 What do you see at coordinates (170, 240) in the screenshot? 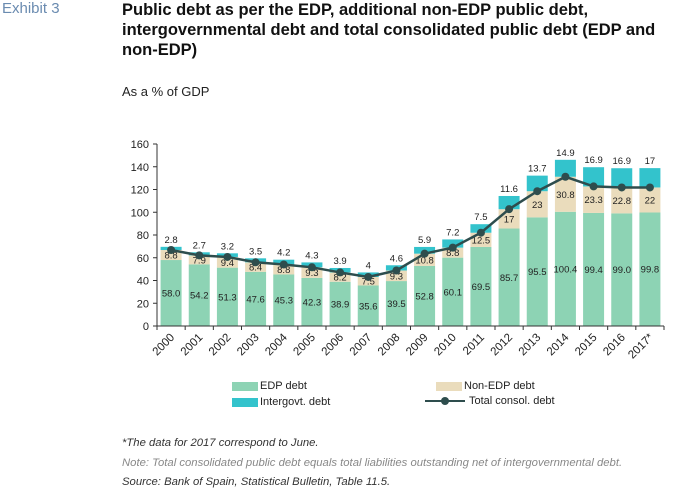
I see `label-intergovt: 2.8` at bounding box center [170, 240].